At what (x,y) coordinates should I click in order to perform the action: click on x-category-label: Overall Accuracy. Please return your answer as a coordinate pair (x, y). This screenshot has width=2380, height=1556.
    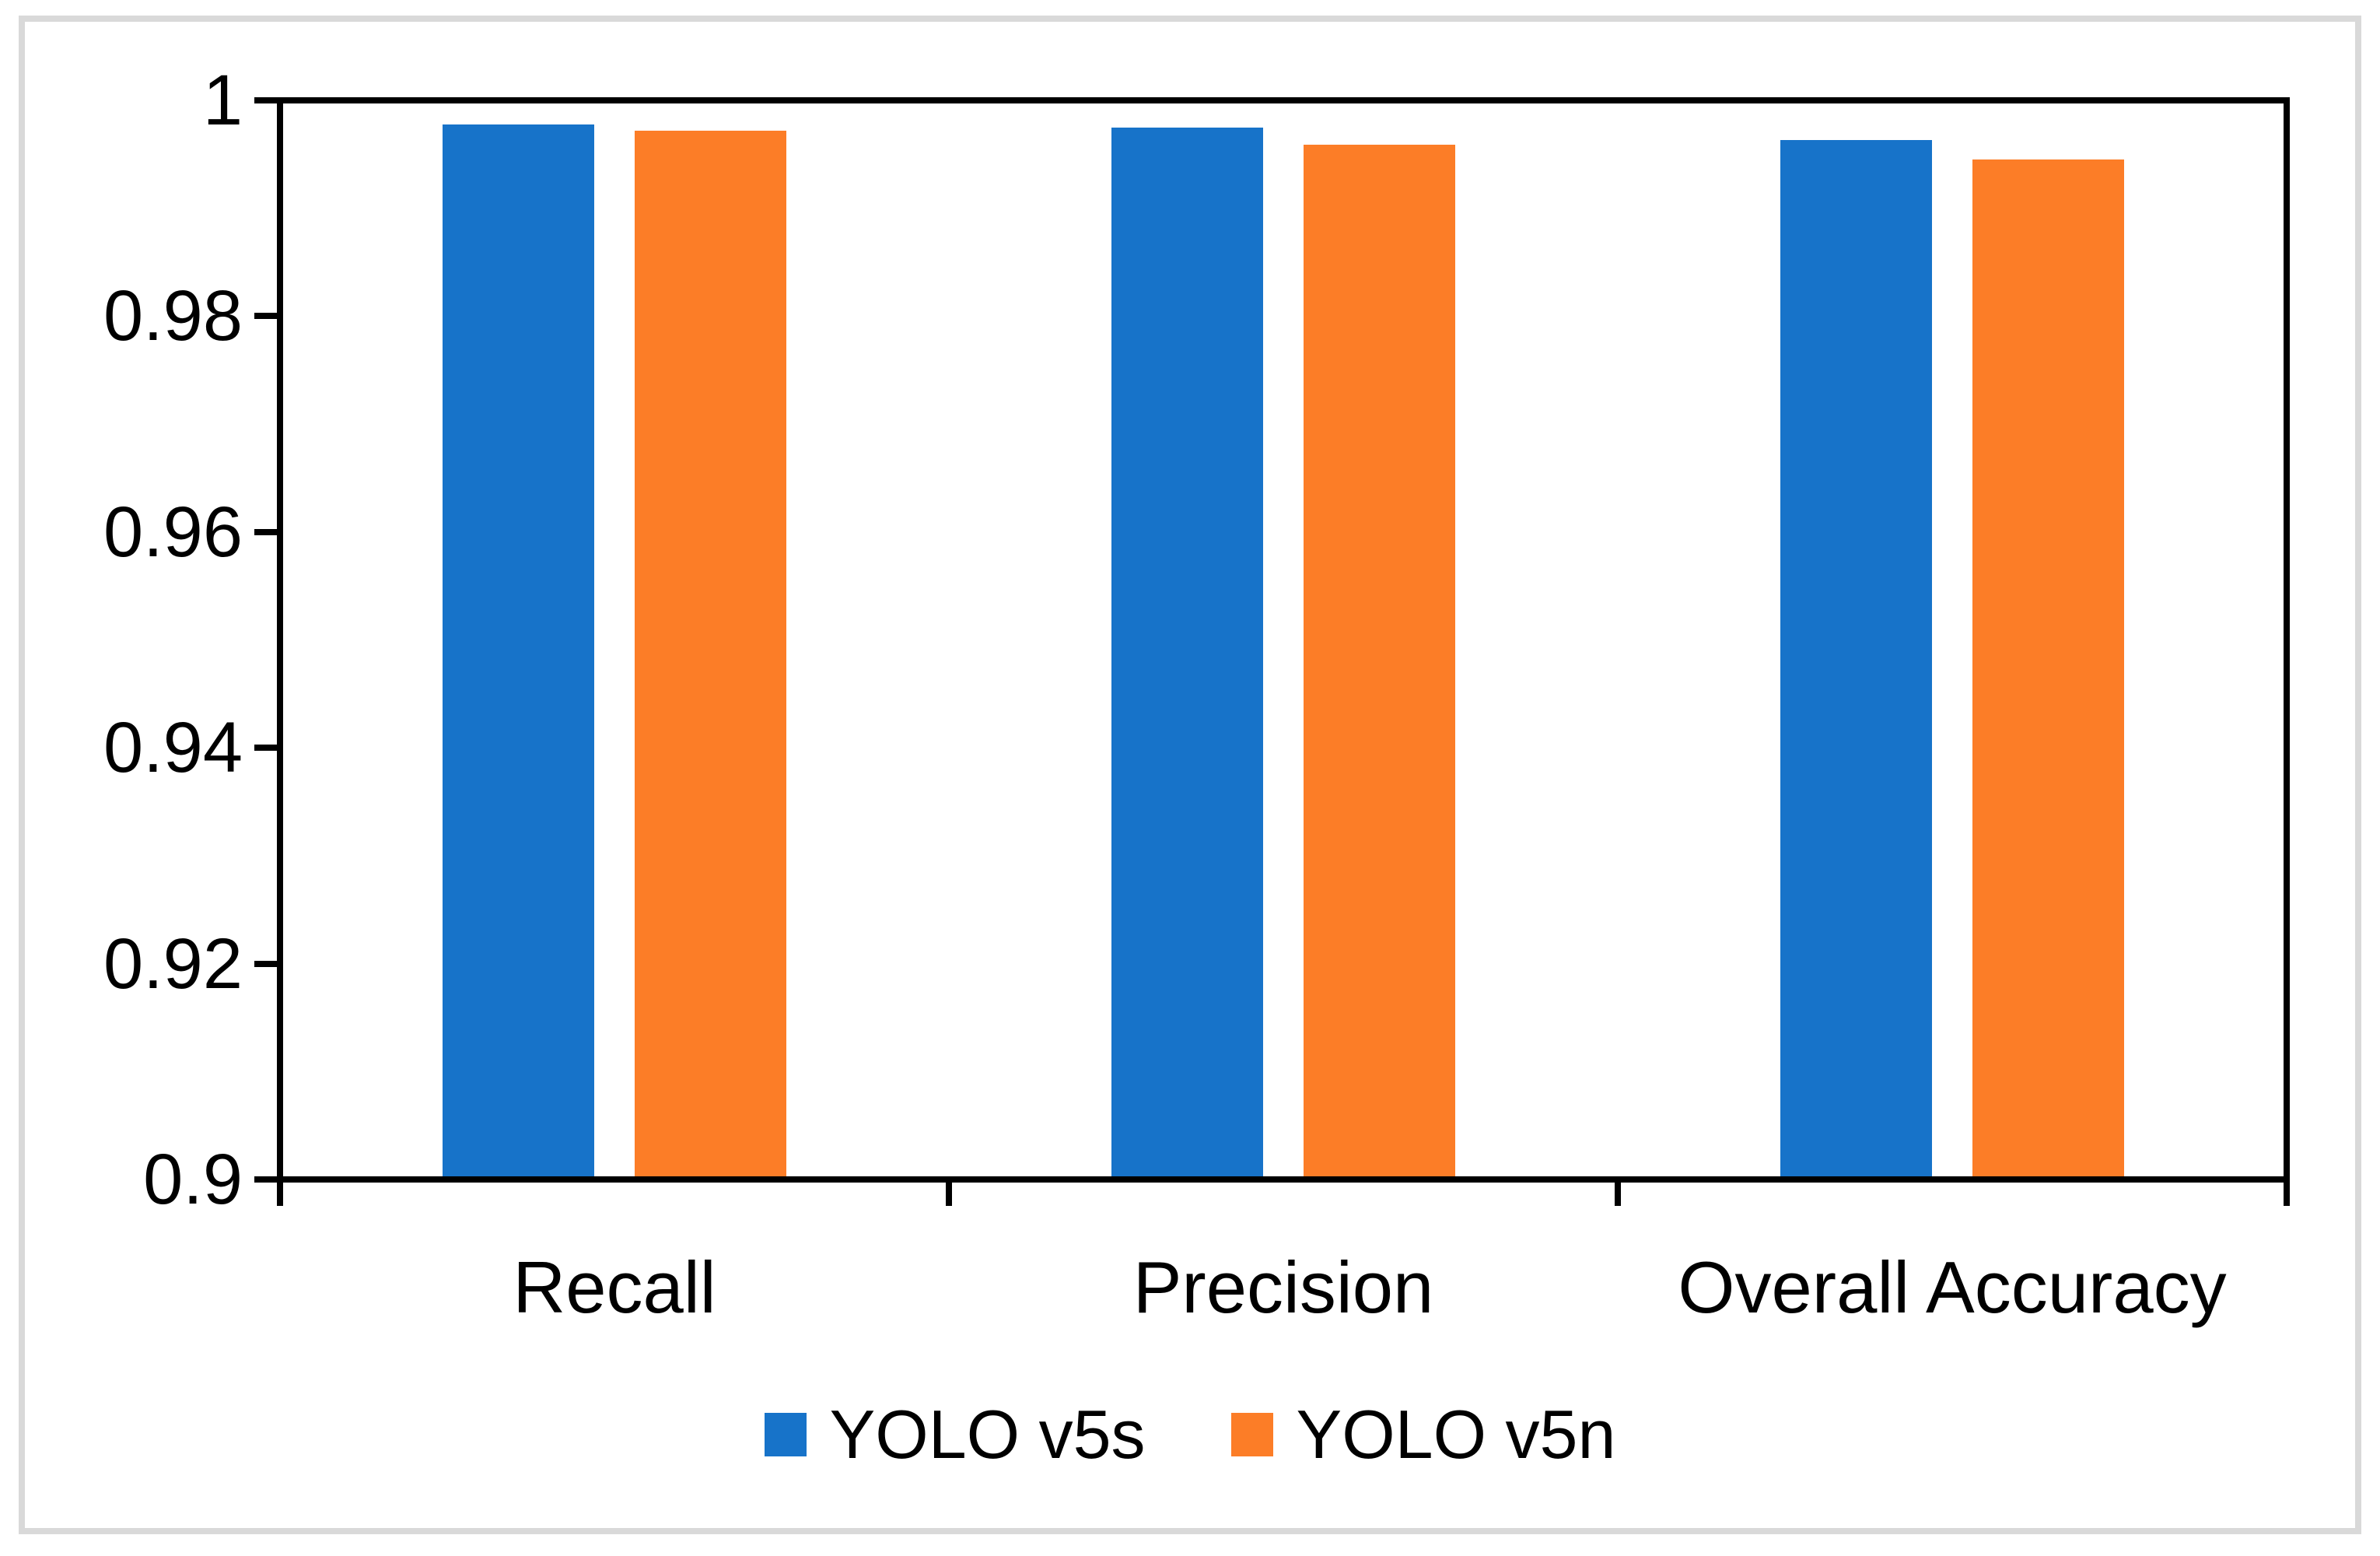
    Looking at the image, I should click on (1953, 1287).